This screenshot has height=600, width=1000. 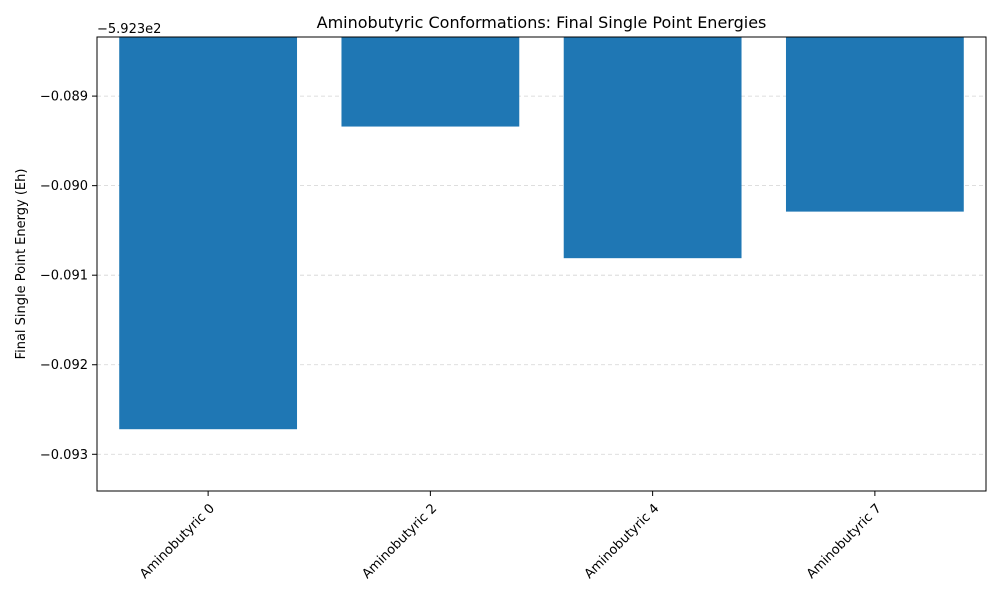 I want to click on y-axis-label: Final Single Point Energy (Eh), so click(x=21, y=264).